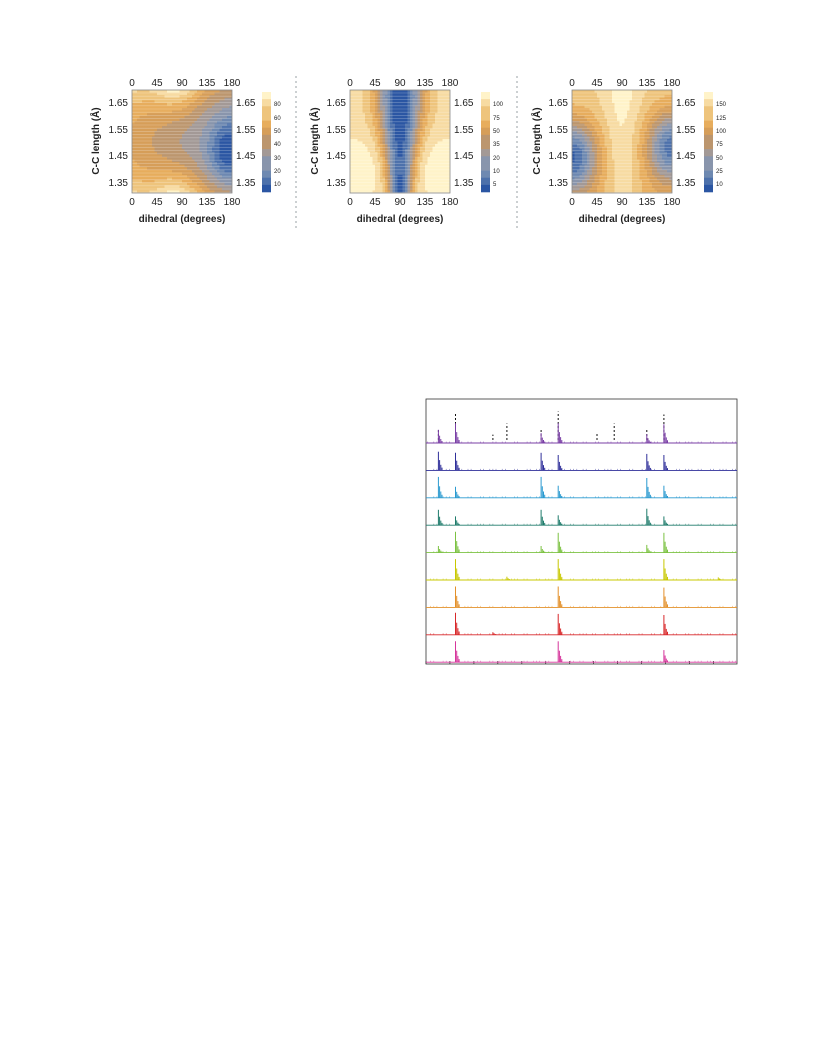  What do you see at coordinates (182, 143) in the screenshot?
I see `y-tick-labels: 1.65 1.55 1.45 1.35 1.65 1.55 1.45 1.35` at bounding box center [182, 143].